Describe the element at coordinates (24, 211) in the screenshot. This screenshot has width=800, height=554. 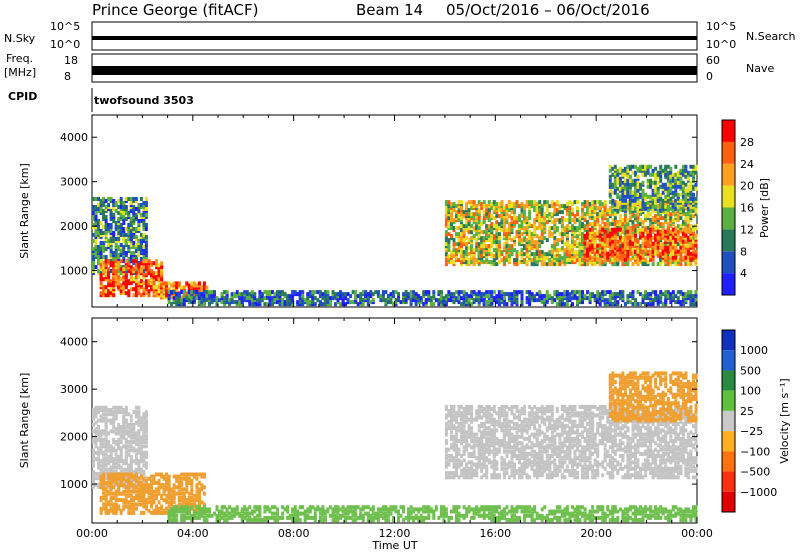
I see `power-ylabel: Slant Range [km]` at that location.